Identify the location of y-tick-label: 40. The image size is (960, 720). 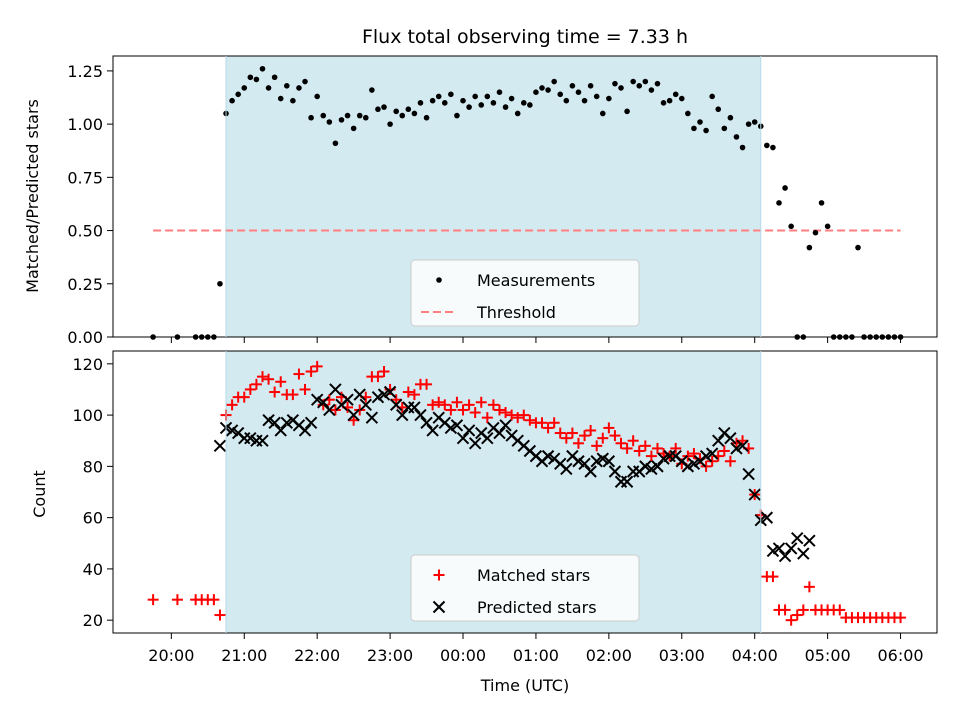
(93, 569).